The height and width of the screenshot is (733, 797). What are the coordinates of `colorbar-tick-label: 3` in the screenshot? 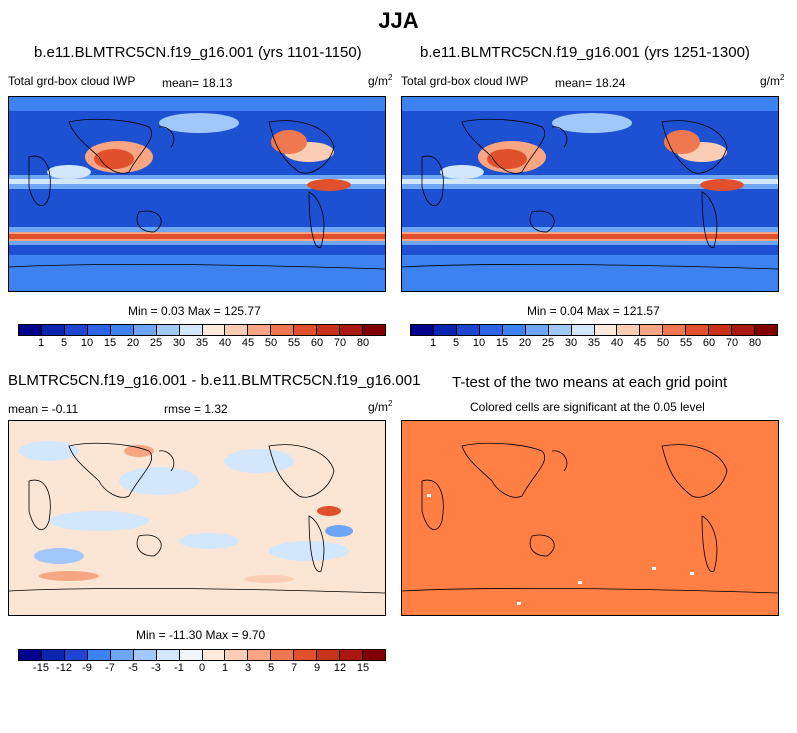 It's located at (248, 668).